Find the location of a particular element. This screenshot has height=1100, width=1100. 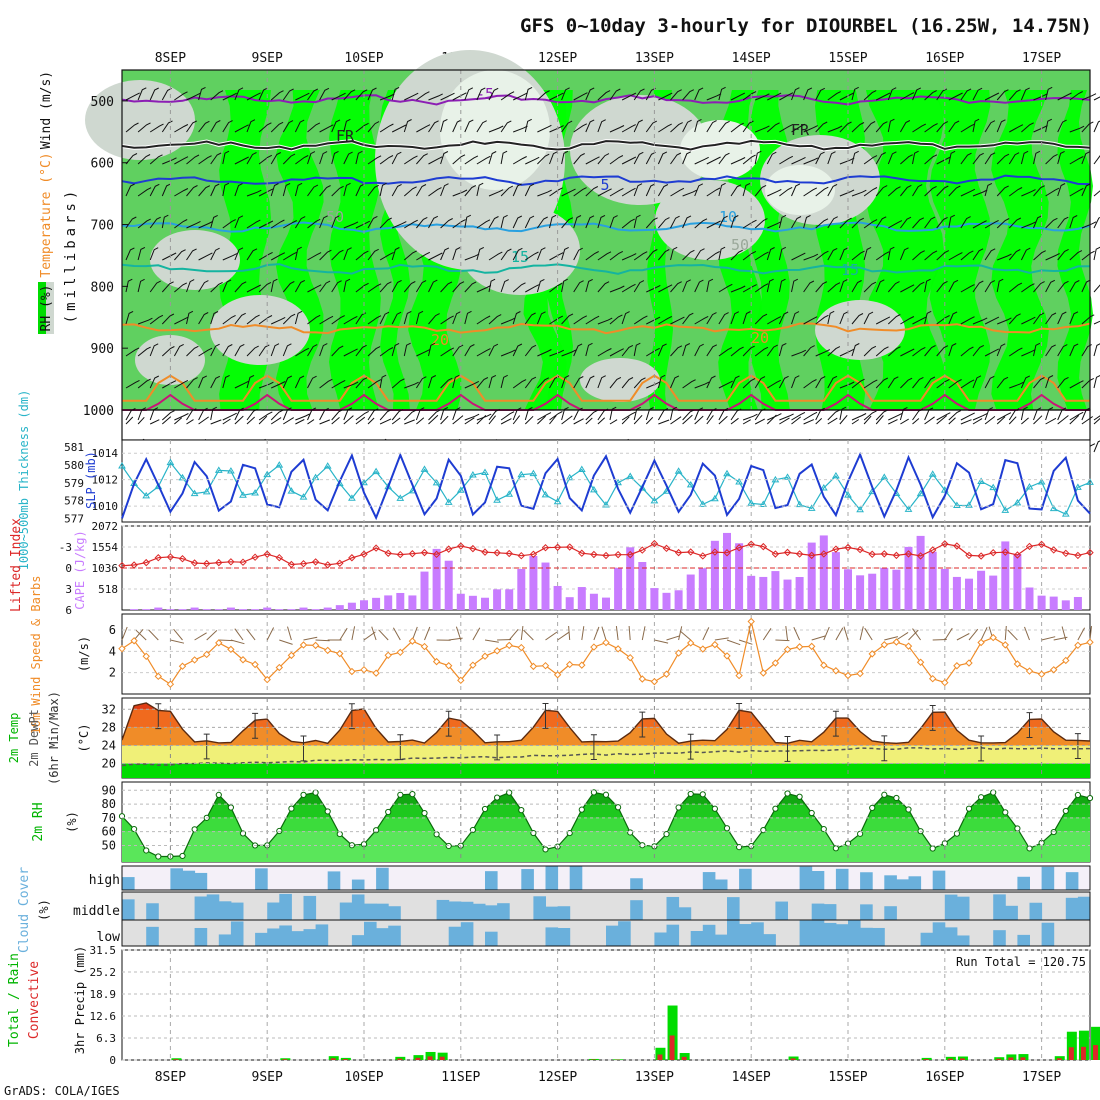

cape-tick-label: 2072 is located at coordinates (105, 526).